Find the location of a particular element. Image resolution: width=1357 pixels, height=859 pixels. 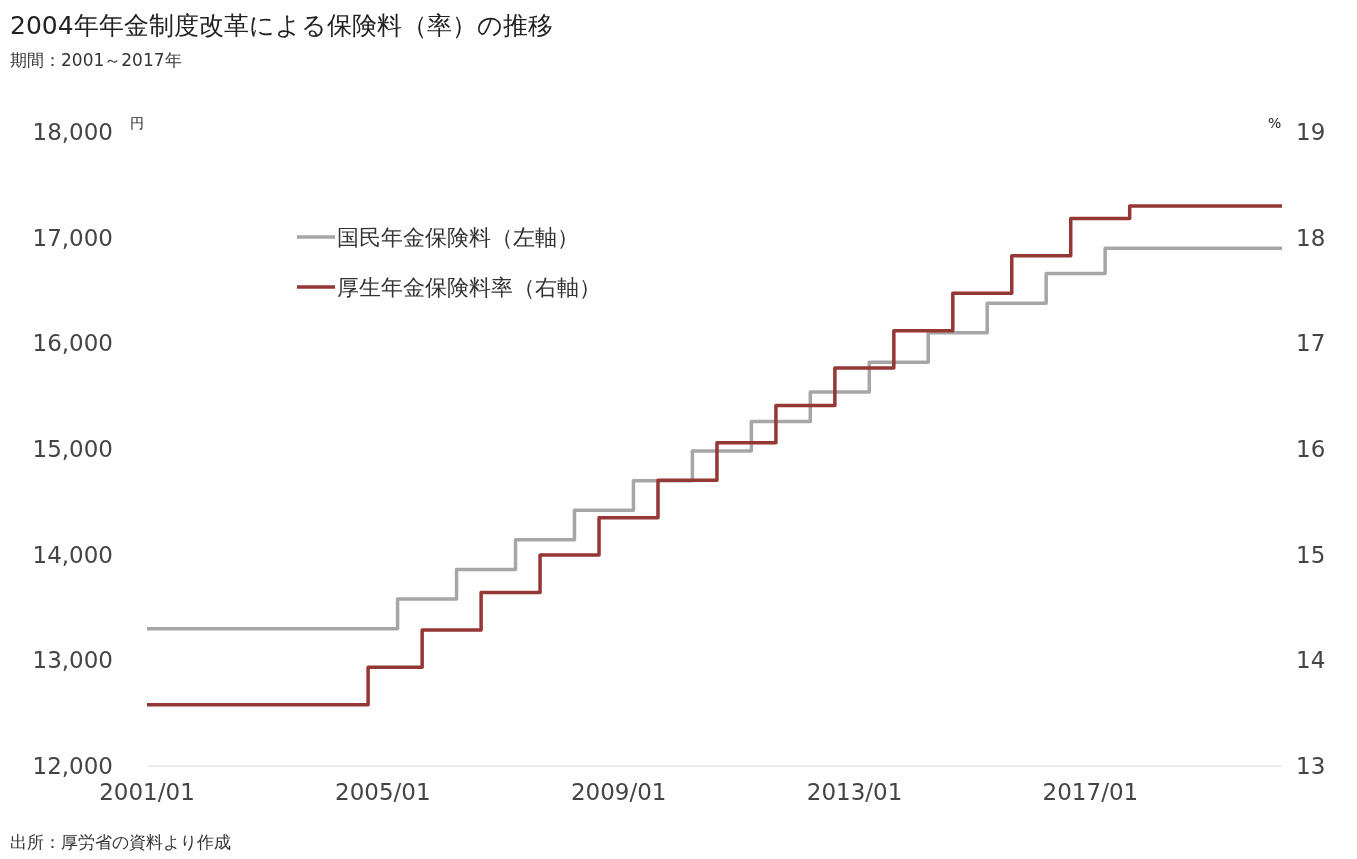

y-tick-label: 13,000 is located at coordinates (72, 660).